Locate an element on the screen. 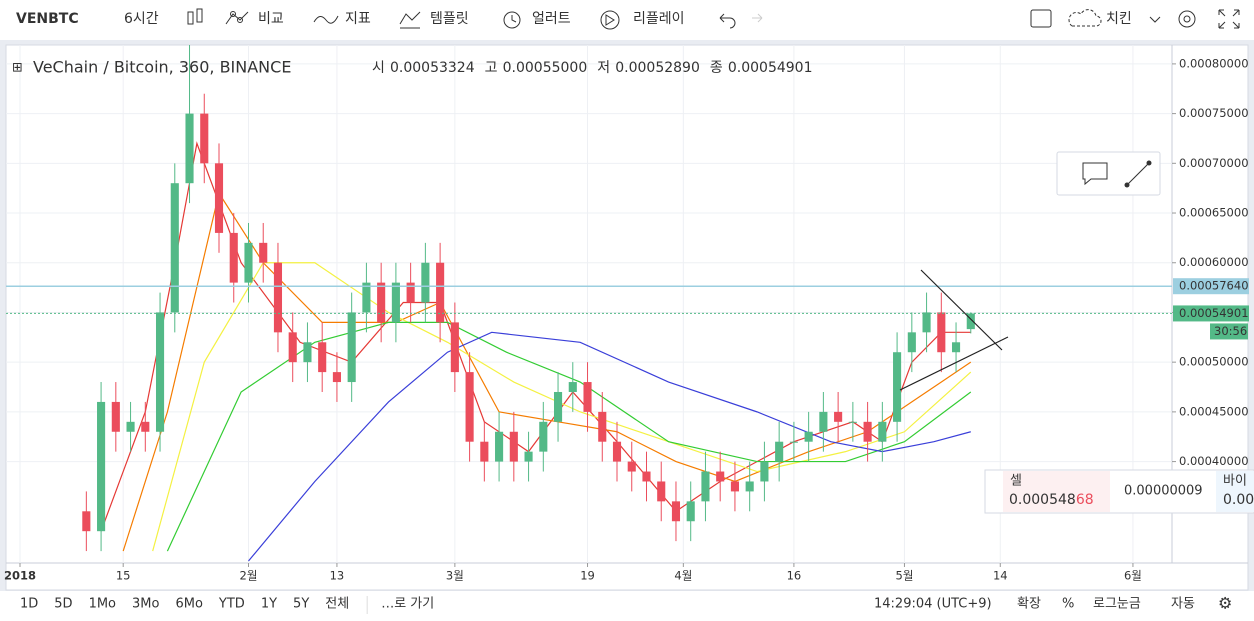 The image size is (1254, 621). settings-icon: ⚙ is located at coordinates (1225, 603).